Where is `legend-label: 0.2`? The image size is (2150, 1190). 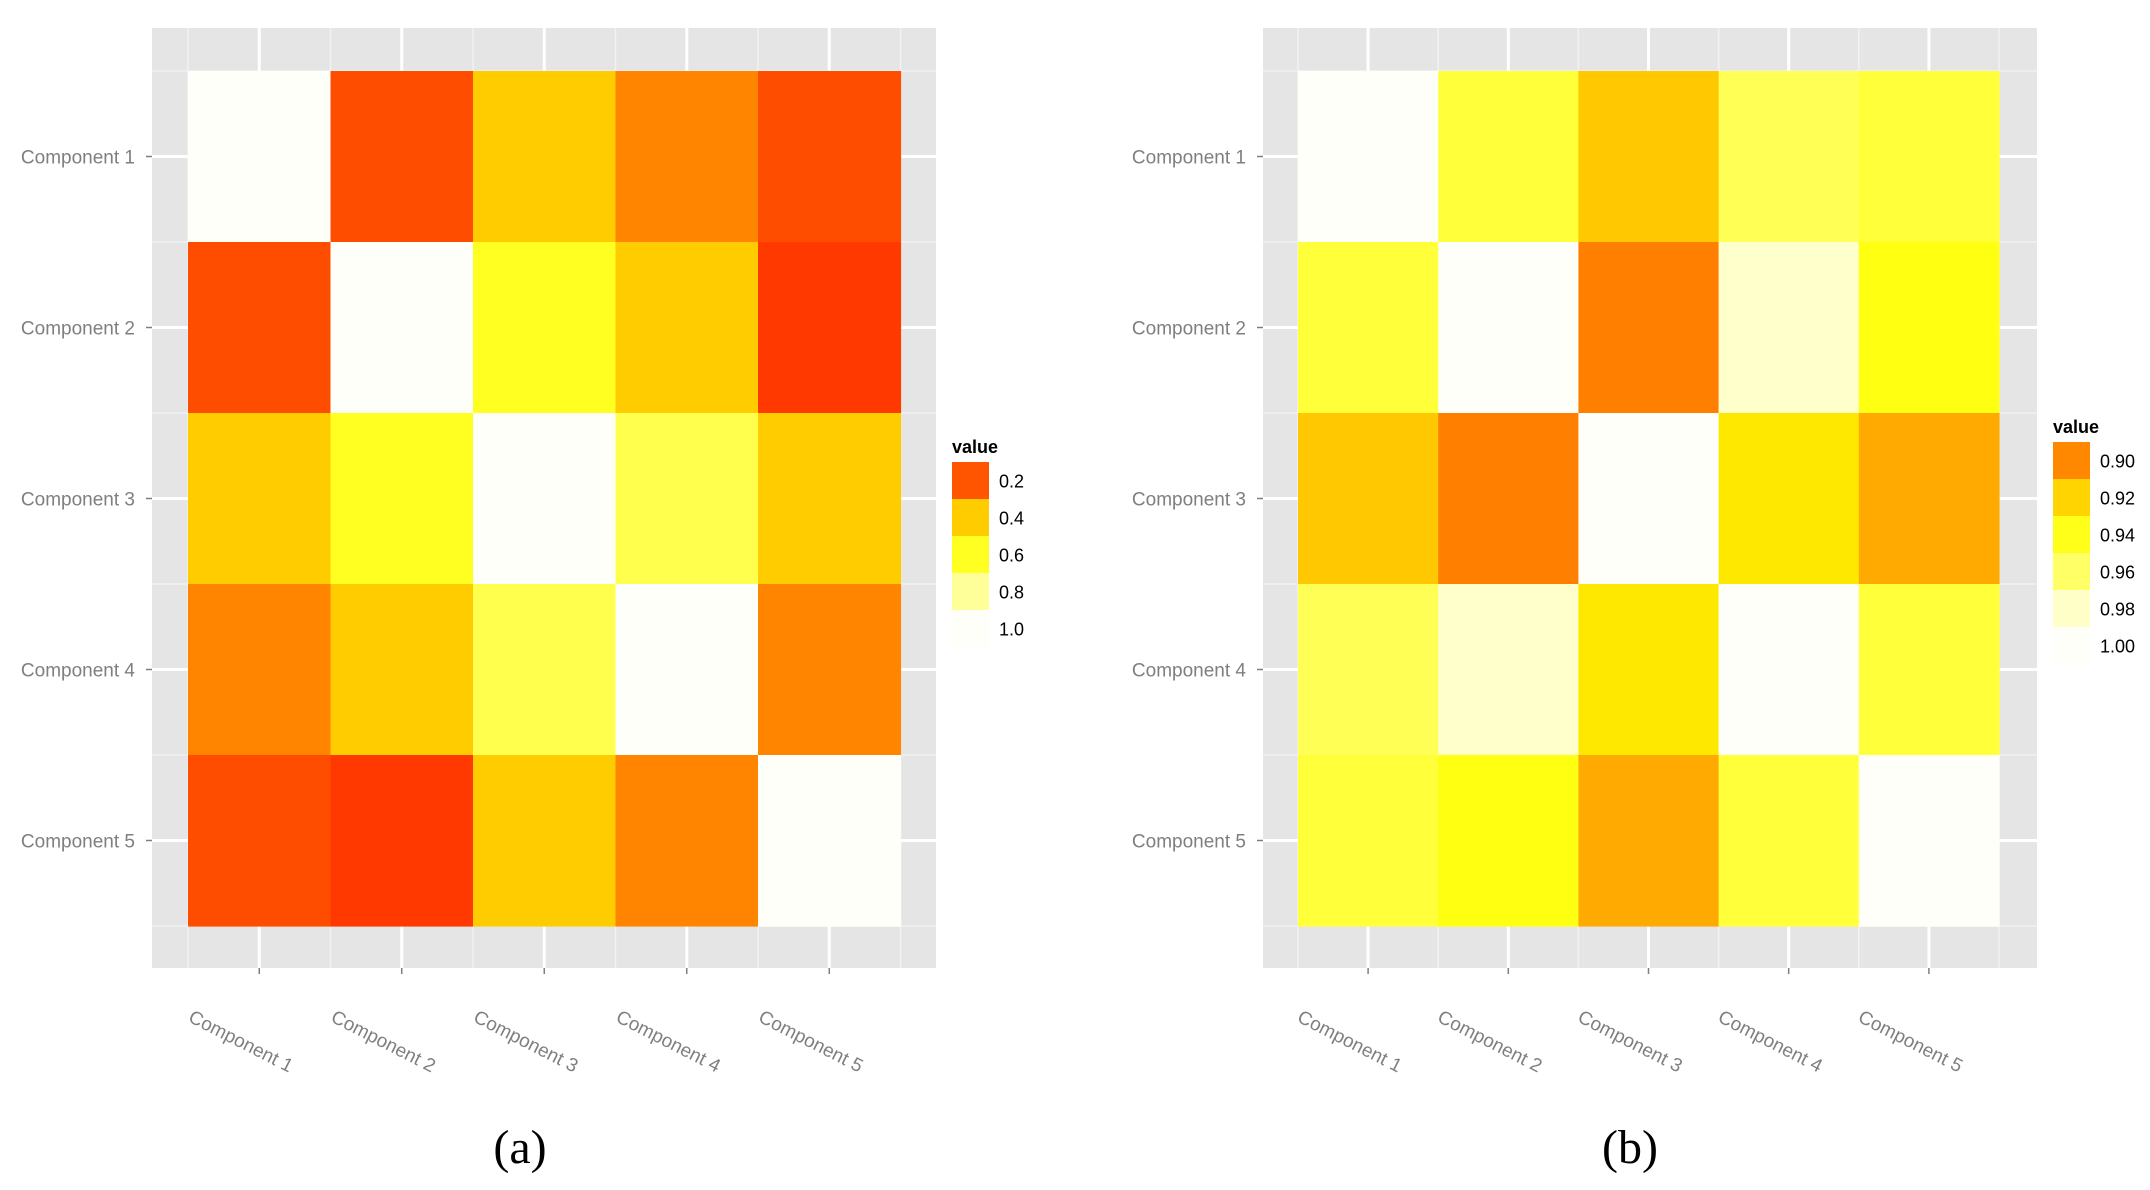
legend-label: 0.2 is located at coordinates (1011, 482).